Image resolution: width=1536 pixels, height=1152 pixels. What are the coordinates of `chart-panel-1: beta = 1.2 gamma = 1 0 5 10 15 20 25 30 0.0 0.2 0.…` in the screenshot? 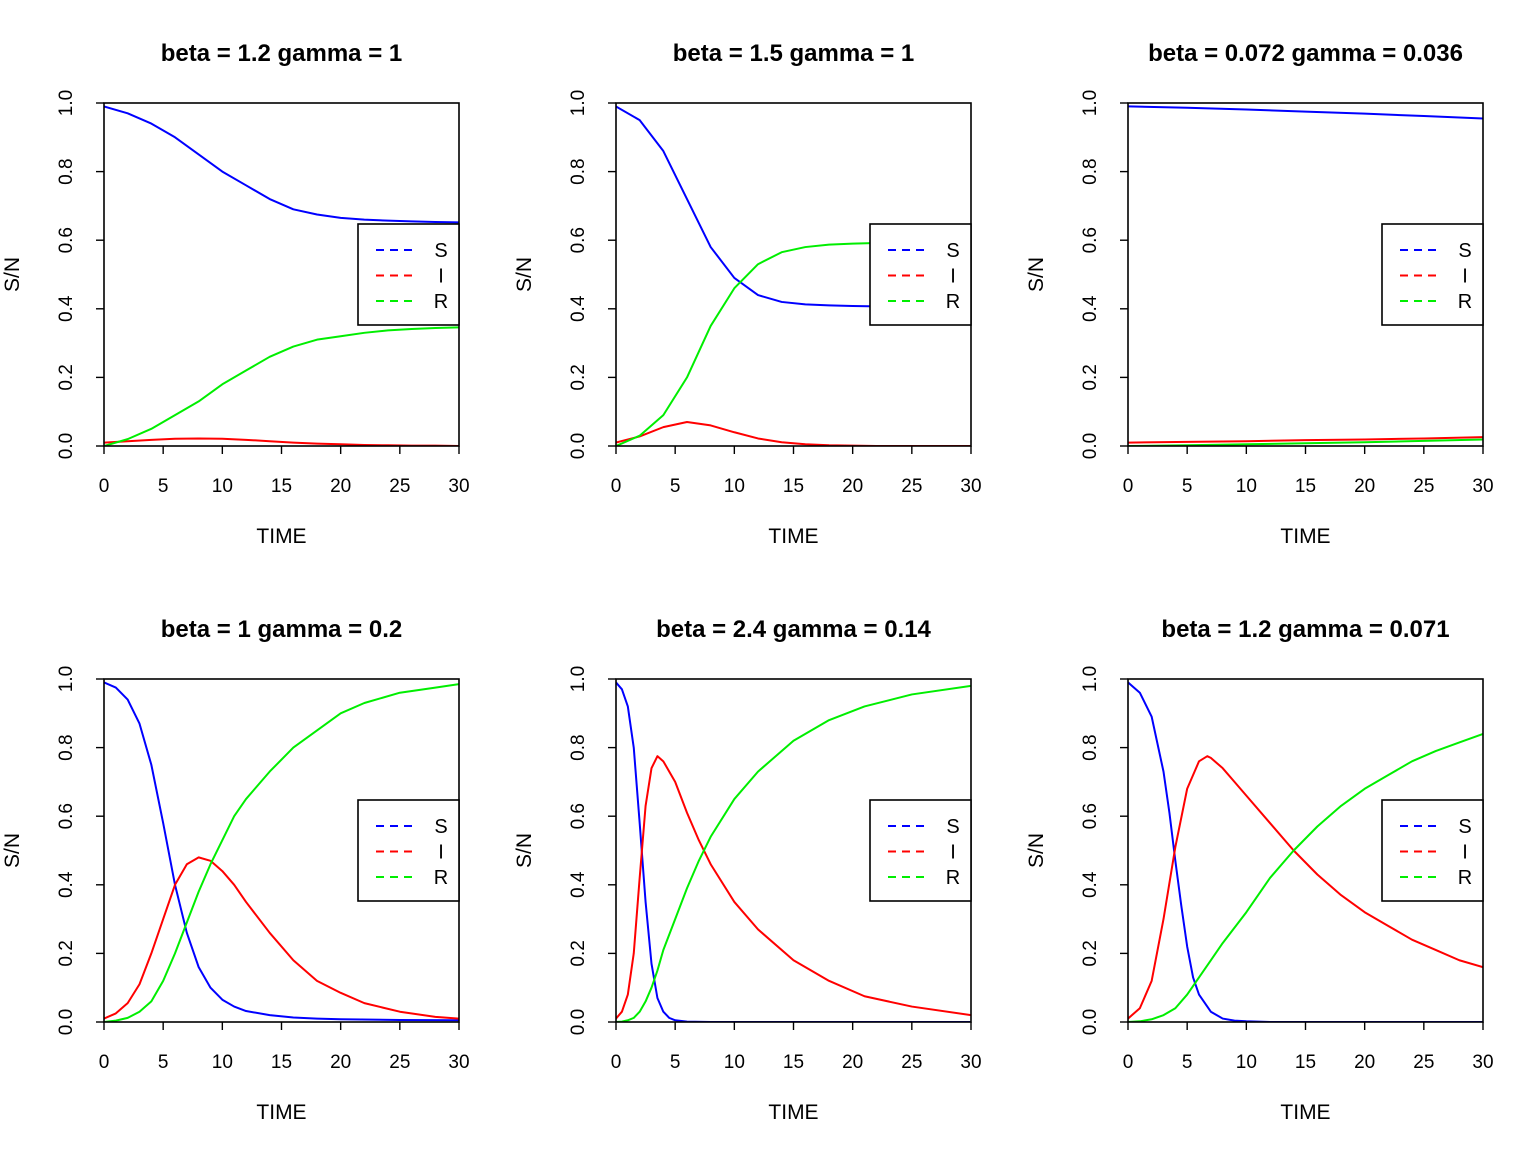 It's located at (235, 294).